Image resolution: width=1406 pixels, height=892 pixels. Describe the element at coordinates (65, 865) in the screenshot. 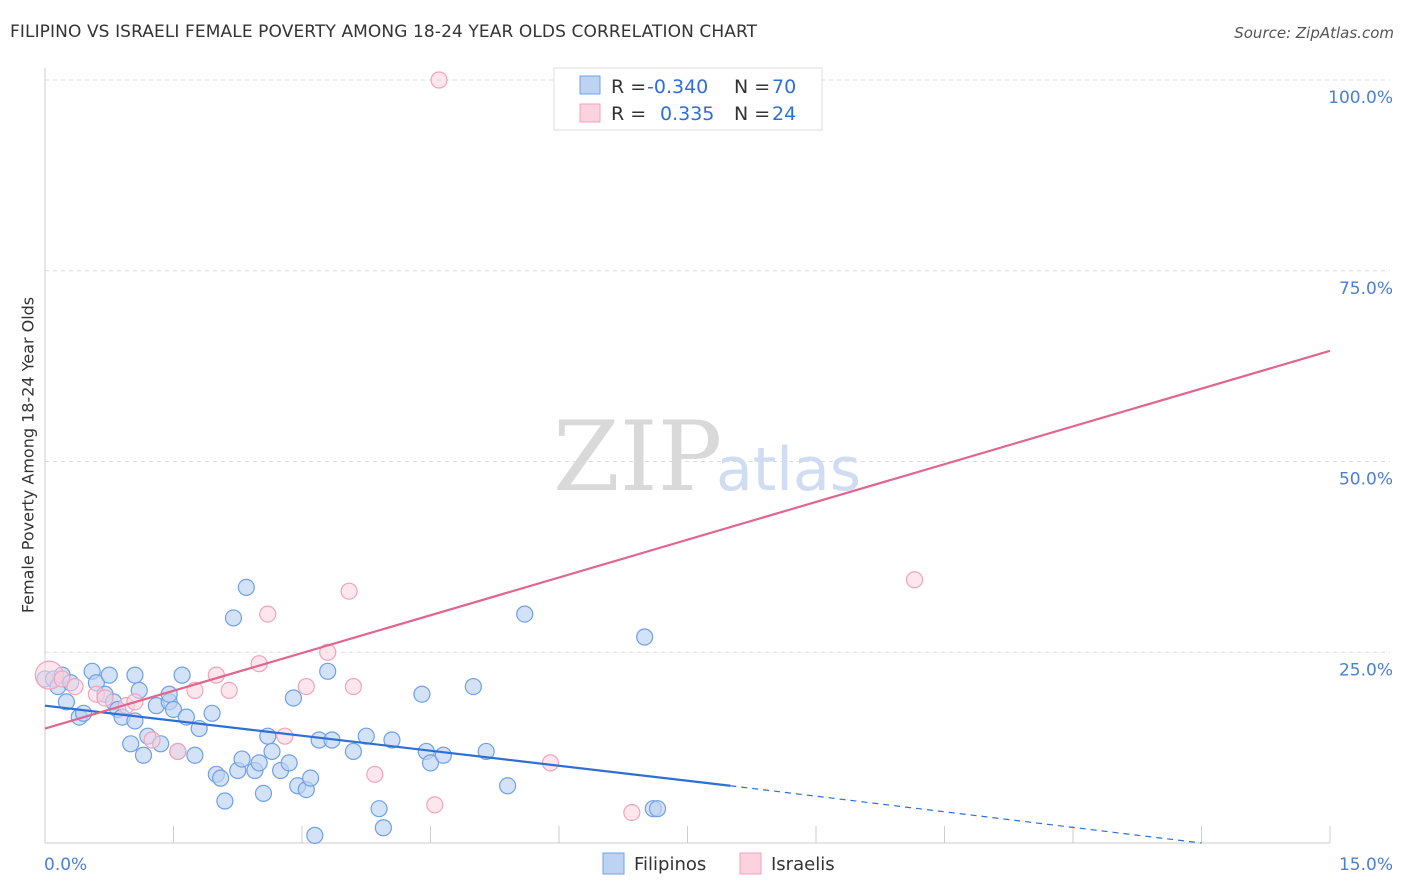

I see `x-tick-label-0: 0.0%` at that location.